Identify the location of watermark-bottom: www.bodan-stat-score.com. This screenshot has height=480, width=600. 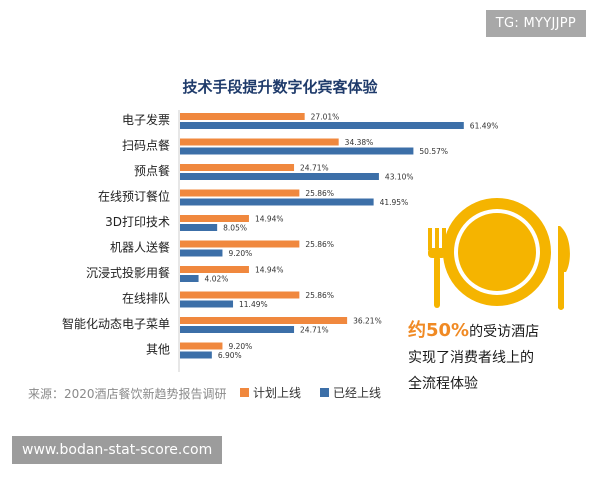
(117, 450).